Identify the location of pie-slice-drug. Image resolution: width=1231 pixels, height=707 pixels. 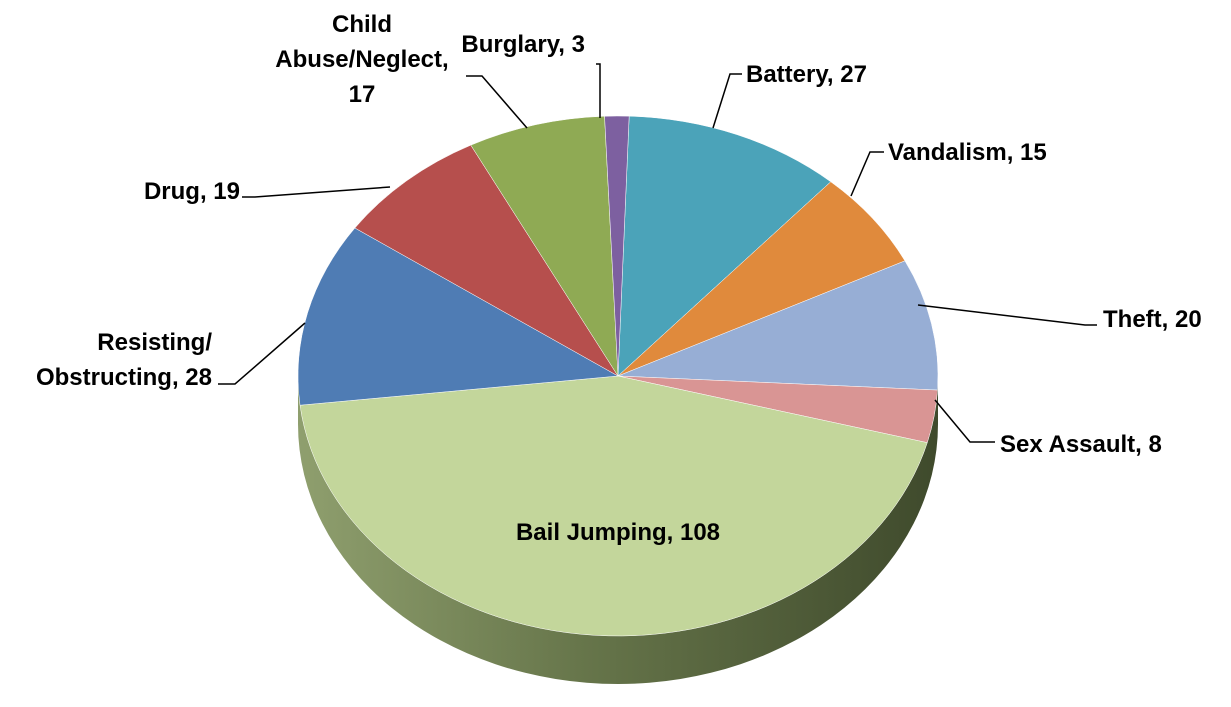
(486, 260).